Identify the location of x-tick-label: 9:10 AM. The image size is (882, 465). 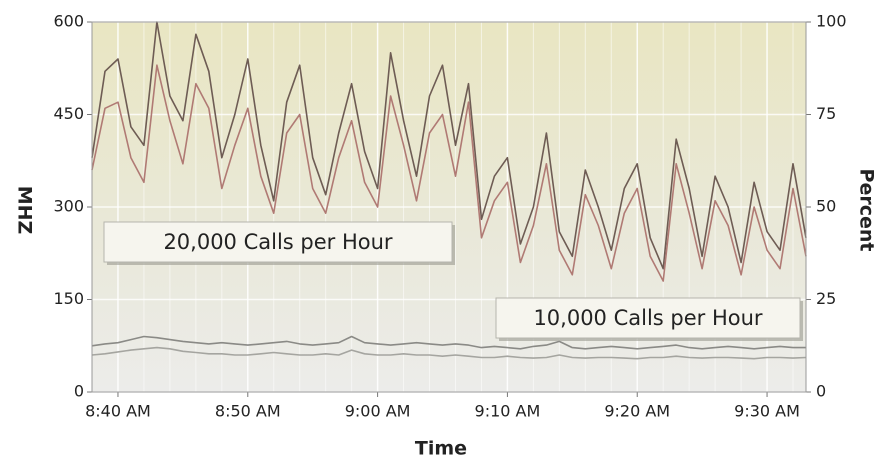
(508, 411).